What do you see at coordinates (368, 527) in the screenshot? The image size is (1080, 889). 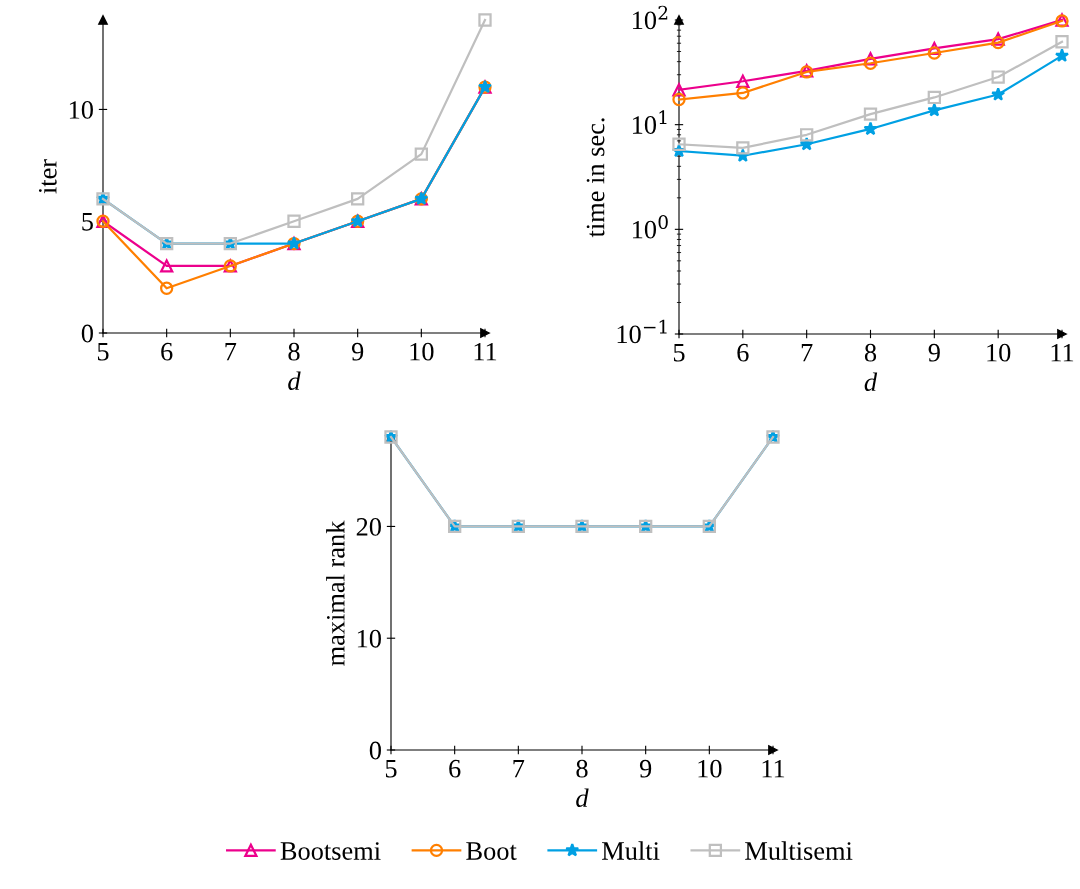 I see `y-tick-label: 20` at bounding box center [368, 527].